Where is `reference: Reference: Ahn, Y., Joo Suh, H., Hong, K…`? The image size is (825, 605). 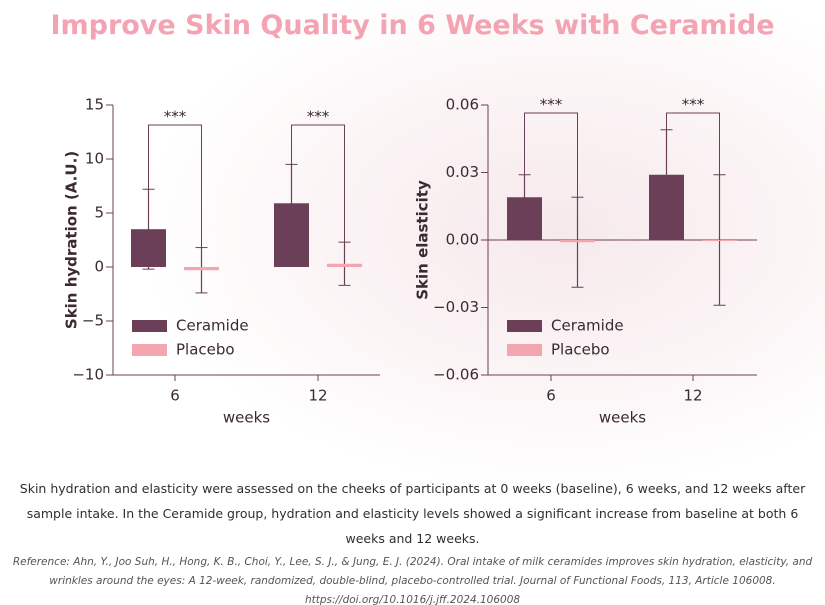 reference: Reference: Ahn, Y., Joo Suh, H., Hong, K… is located at coordinates (412, 580).